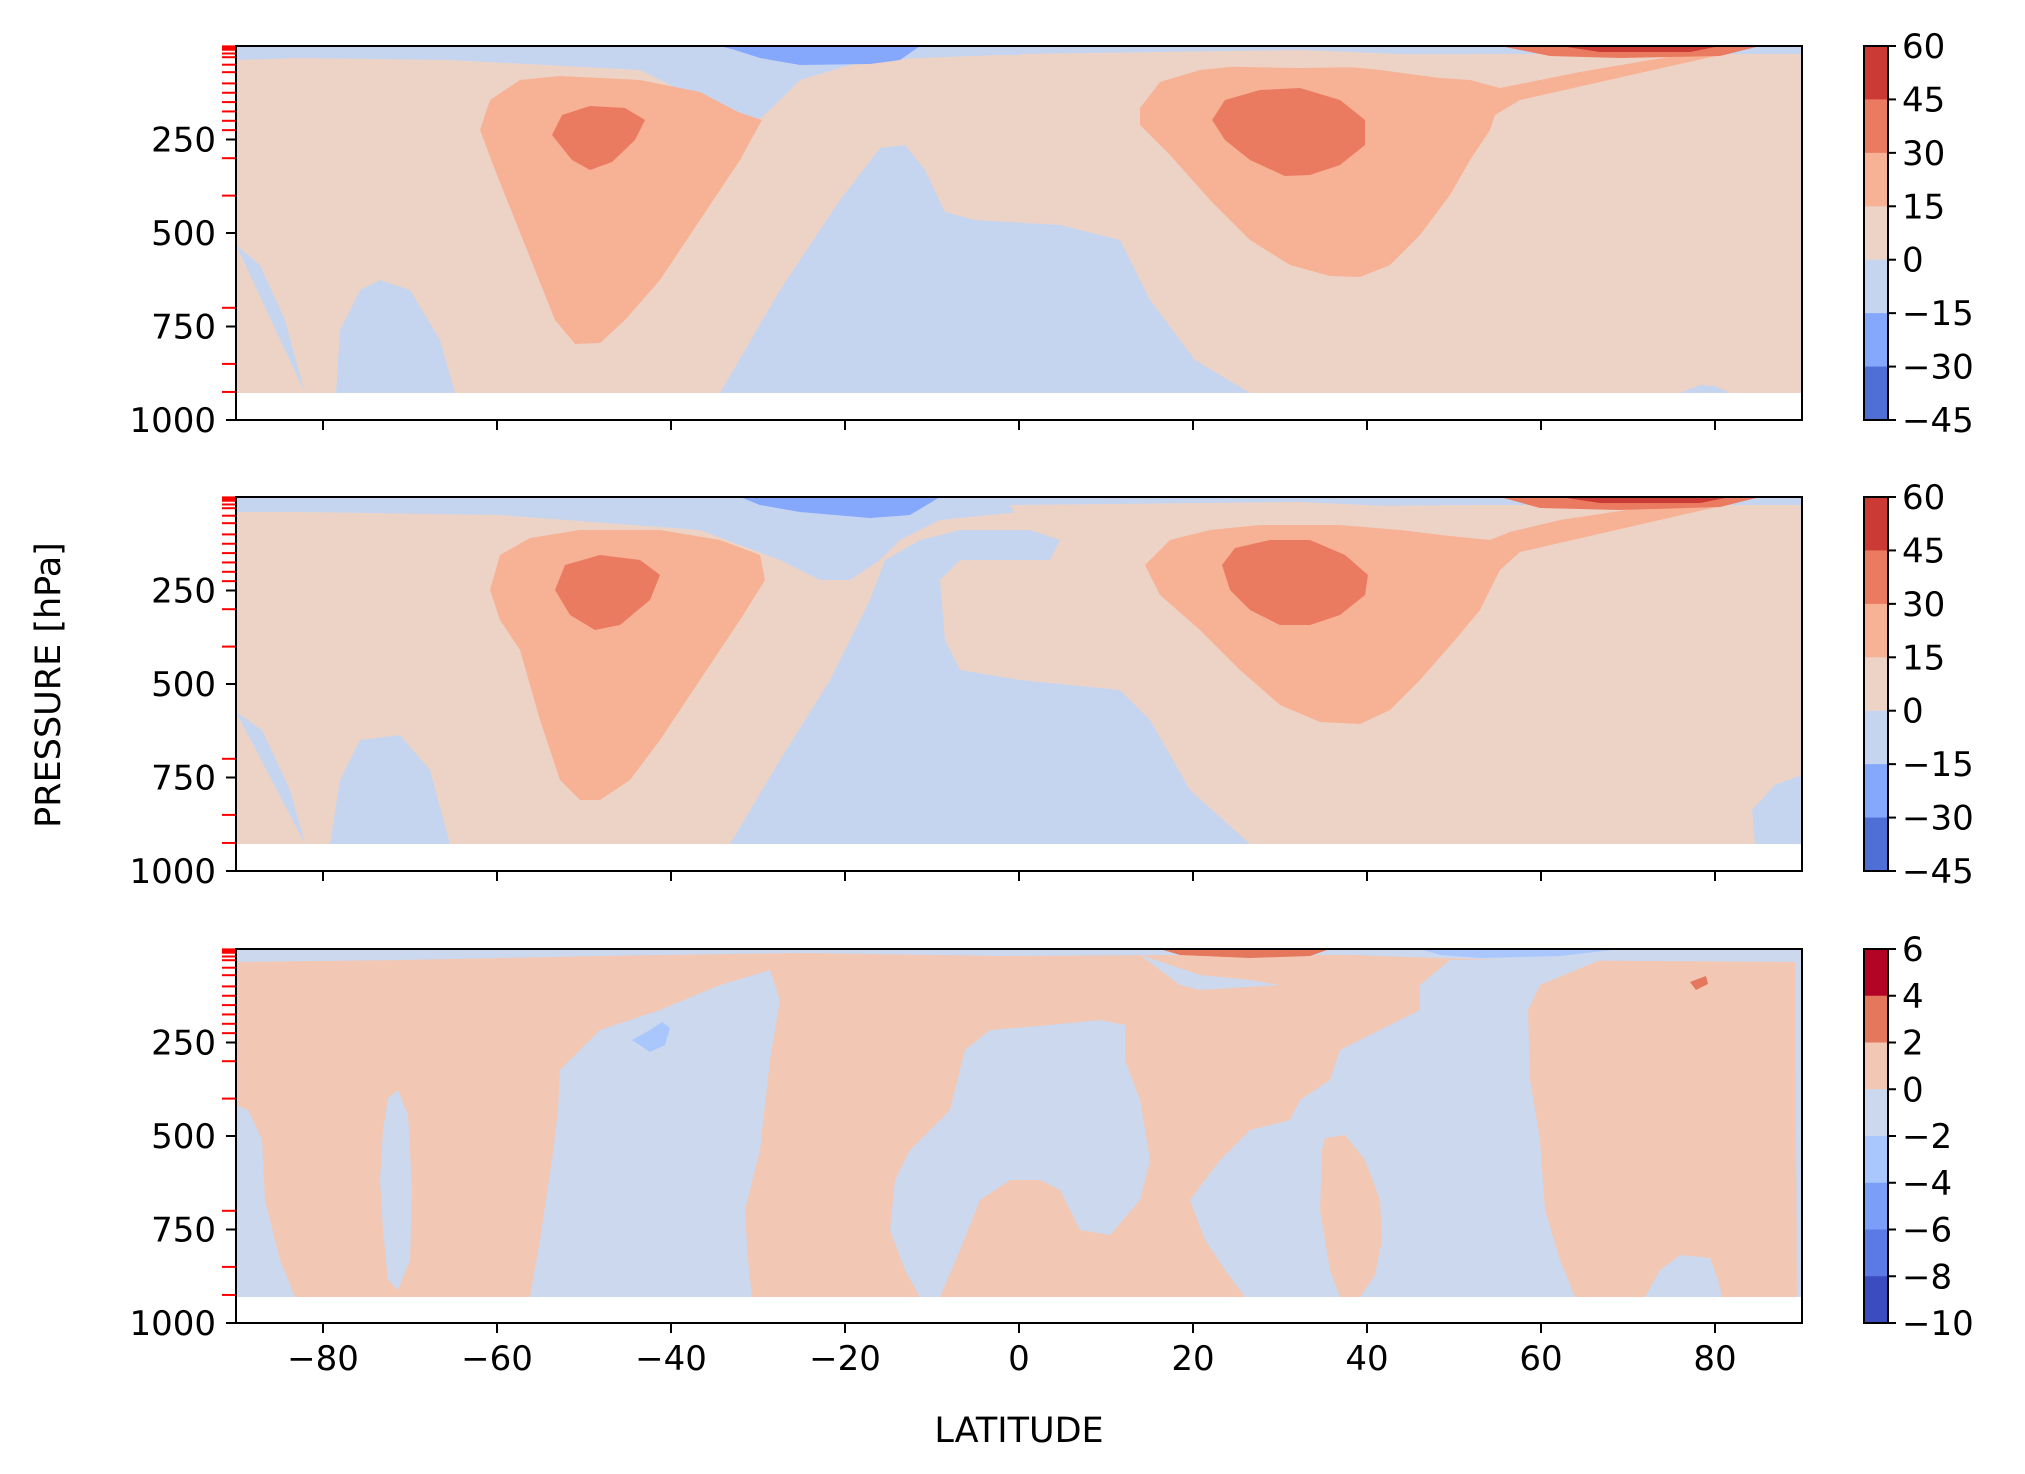  What do you see at coordinates (183, 779) in the screenshot?
I see `panel-2-y-tick-label: 750` at bounding box center [183, 779].